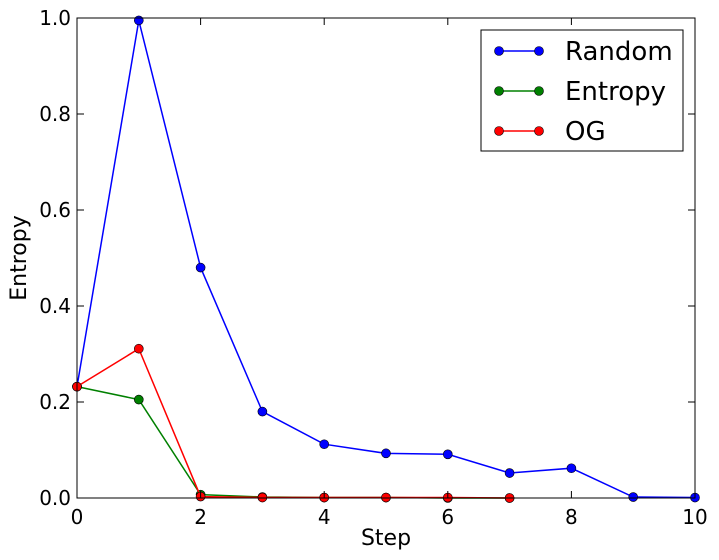  Describe the element at coordinates (615, 92) in the screenshot. I see `legend-label: Entropy` at that location.